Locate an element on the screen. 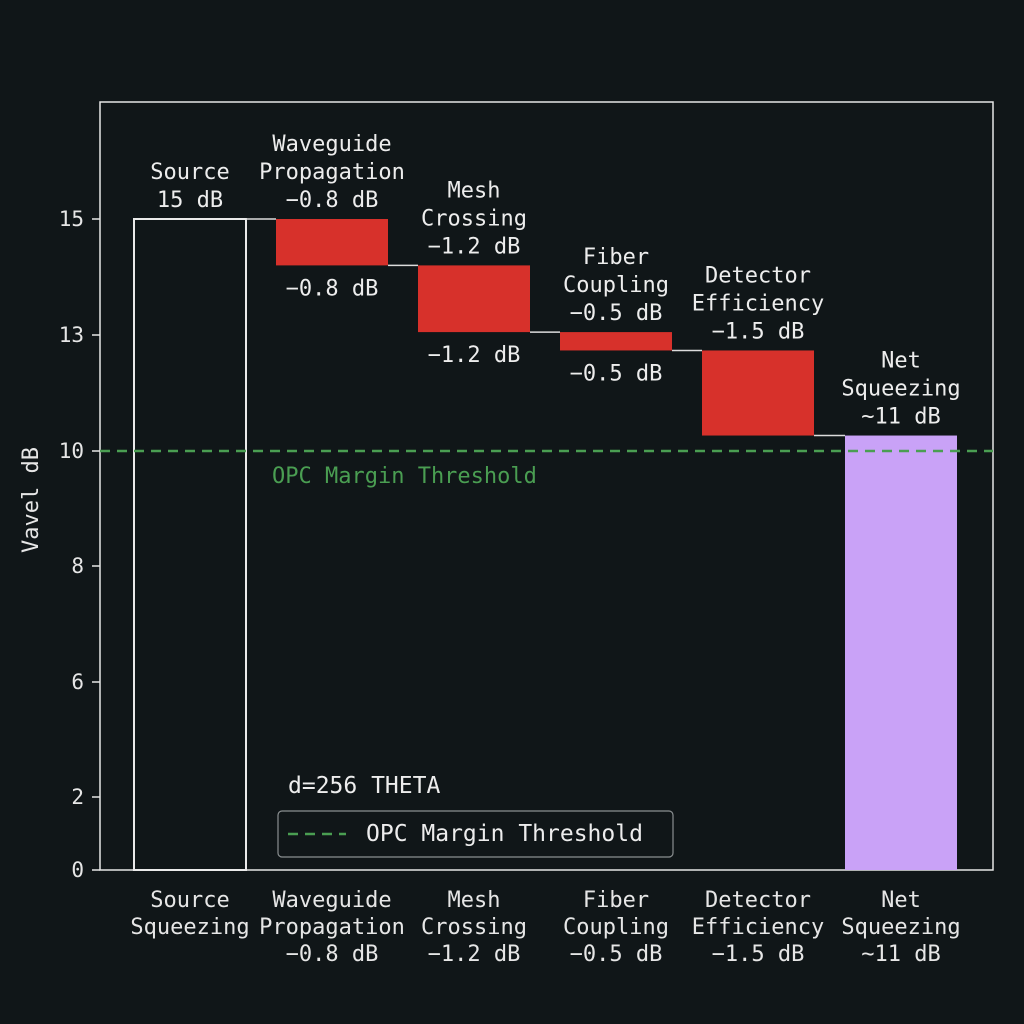 The width and height of the screenshot is (1024, 1024). x-category-label: −0.8 dB is located at coordinates (332, 954).